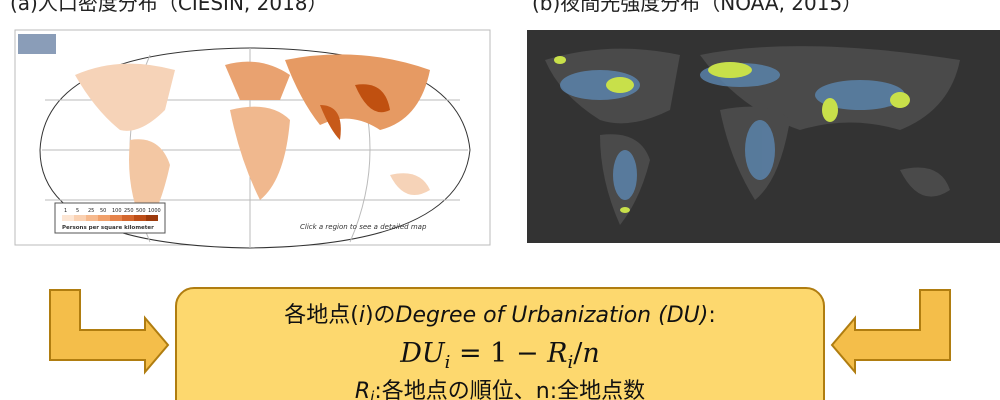  Describe the element at coordinates (65, 211) in the screenshot. I see `legend-tick: 1` at that location.